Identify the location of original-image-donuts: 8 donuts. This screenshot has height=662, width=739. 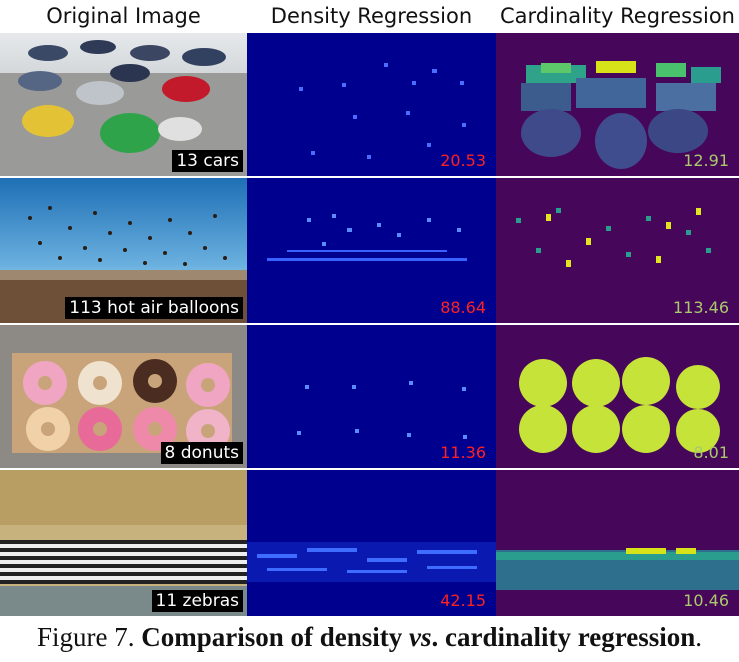
(123, 396).